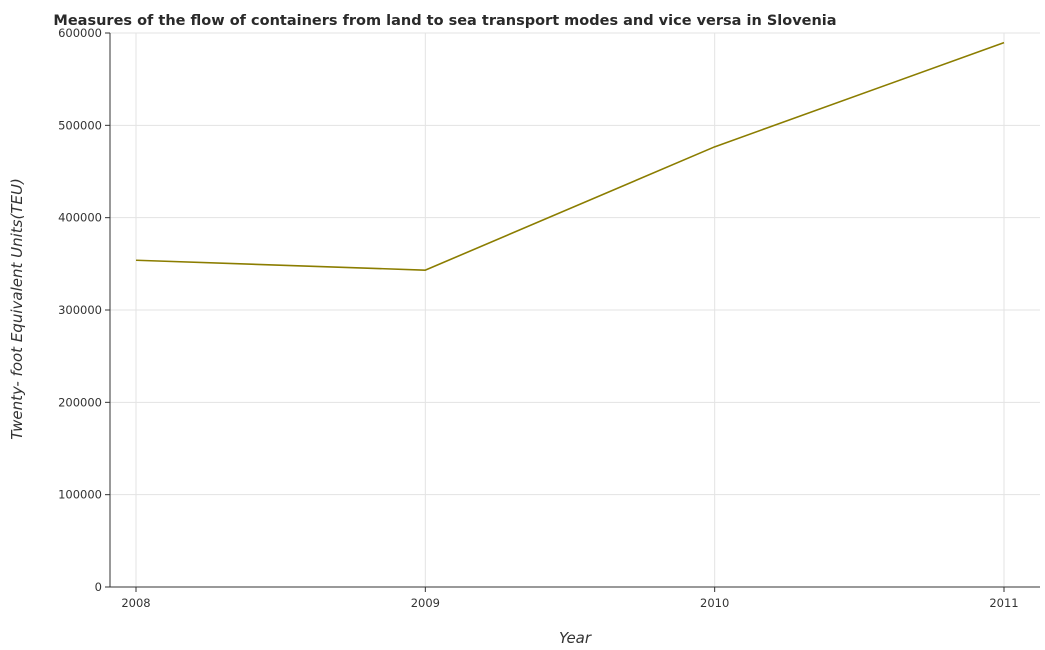 This screenshot has width=1045, height=650. I want to click on y-tick-label: 200000, so click(80, 402).